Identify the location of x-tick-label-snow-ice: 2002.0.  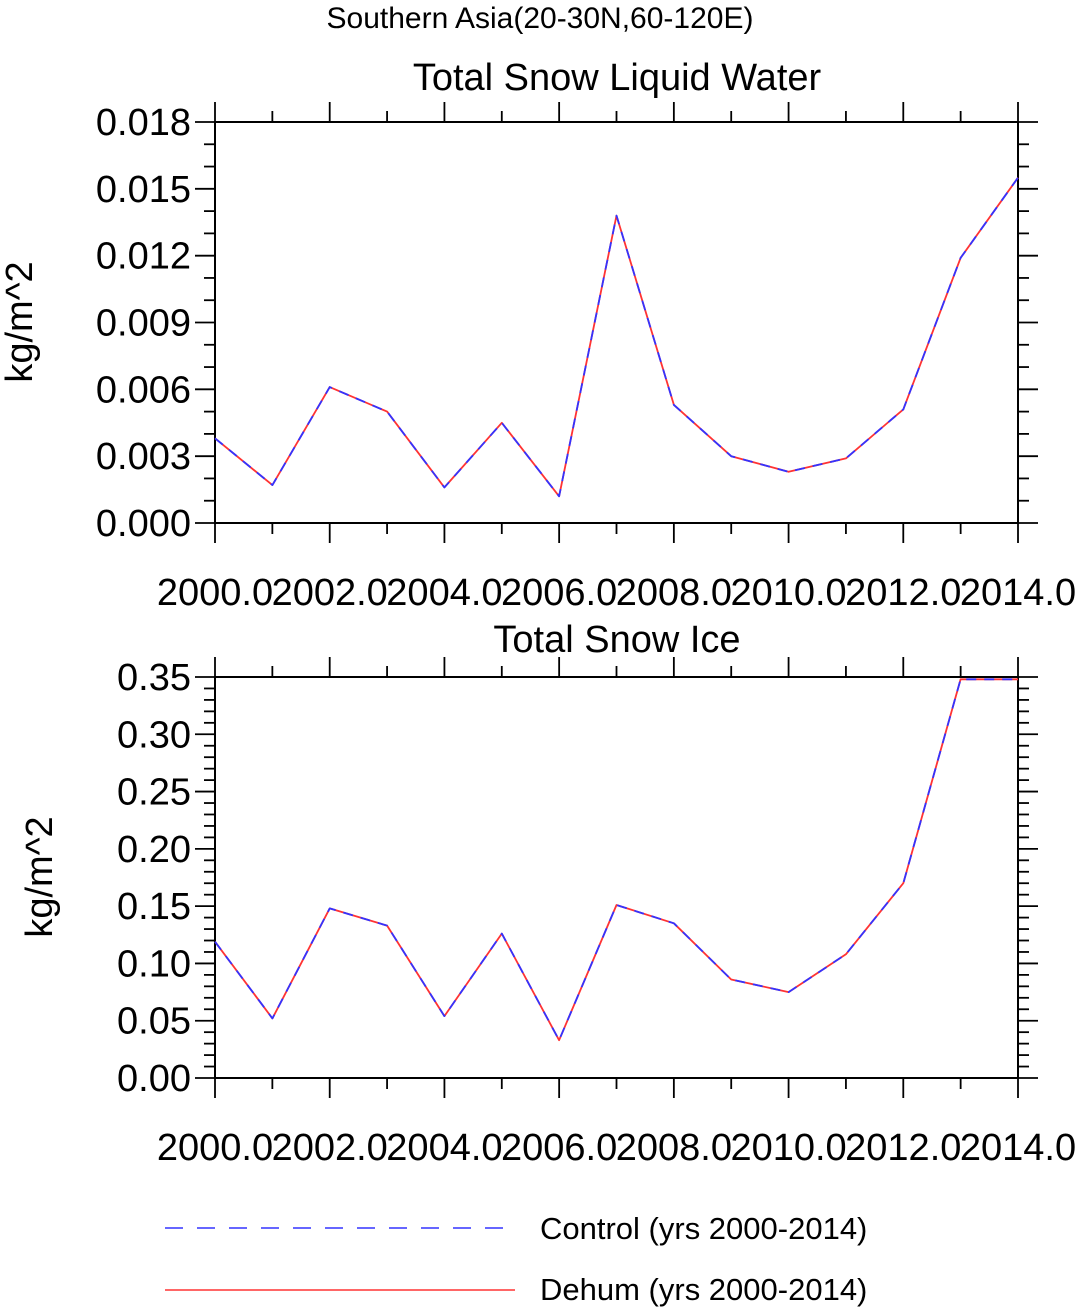
(330, 1148).